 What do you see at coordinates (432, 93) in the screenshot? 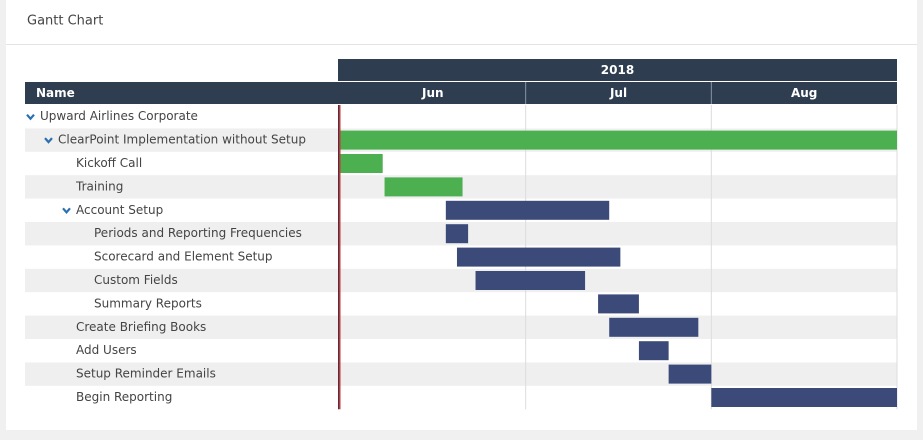
I see `month-label: Jun` at bounding box center [432, 93].